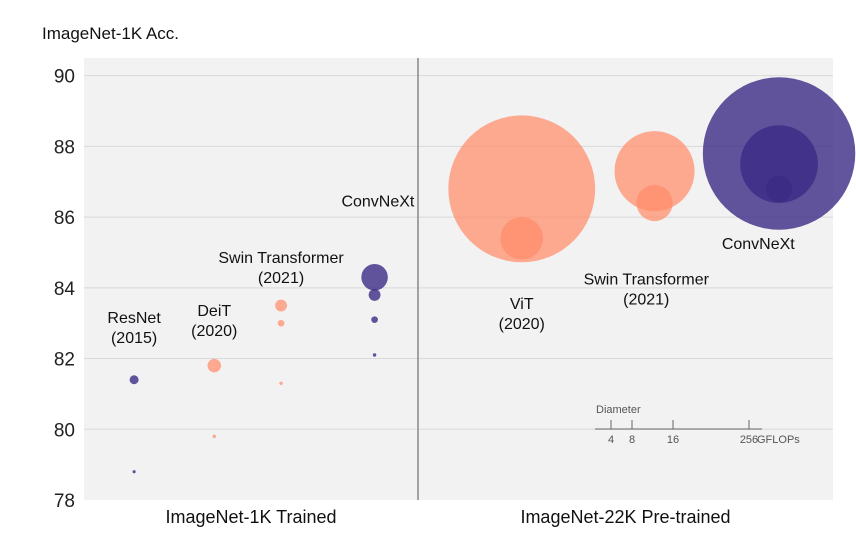 This screenshot has height=546, width=856. What do you see at coordinates (64, 147) in the screenshot?
I see `y-tick-label: 88` at bounding box center [64, 147].